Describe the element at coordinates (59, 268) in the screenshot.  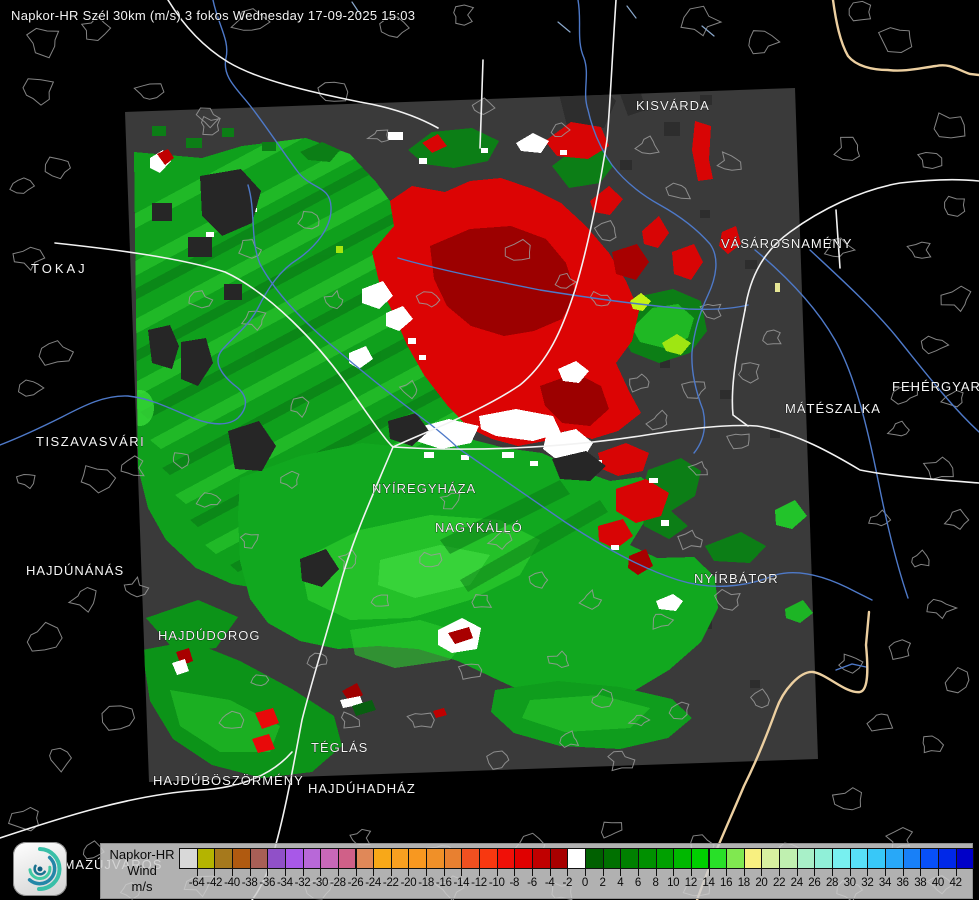
I see `city-label-tokaj: TOKAJ` at that location.